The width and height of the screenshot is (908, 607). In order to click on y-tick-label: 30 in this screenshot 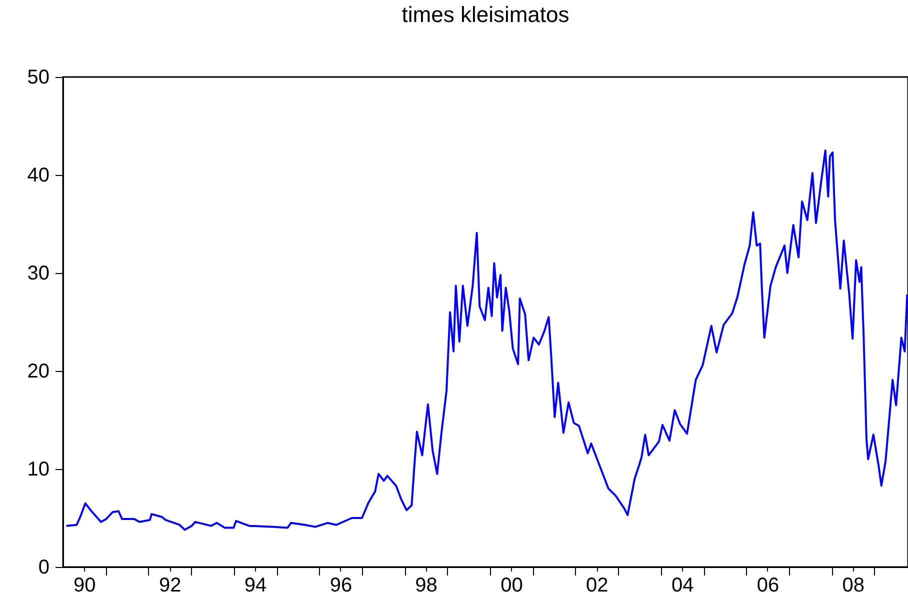, I will do `click(38, 273)`.